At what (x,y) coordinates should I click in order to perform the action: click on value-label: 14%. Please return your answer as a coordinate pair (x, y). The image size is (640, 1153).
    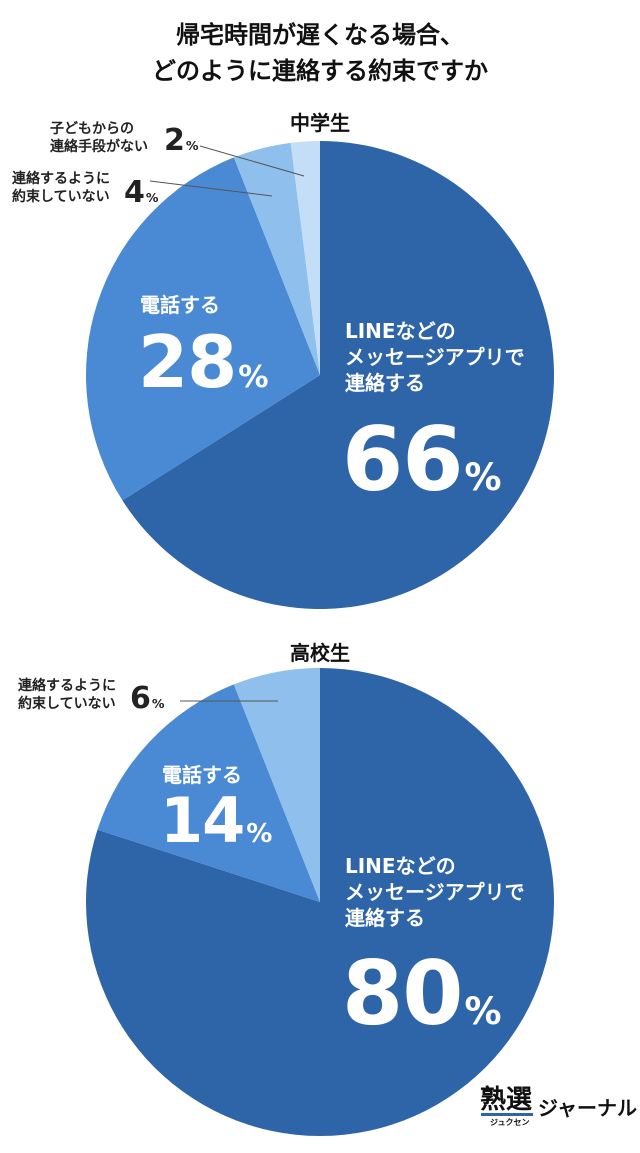
    Looking at the image, I should click on (216, 820).